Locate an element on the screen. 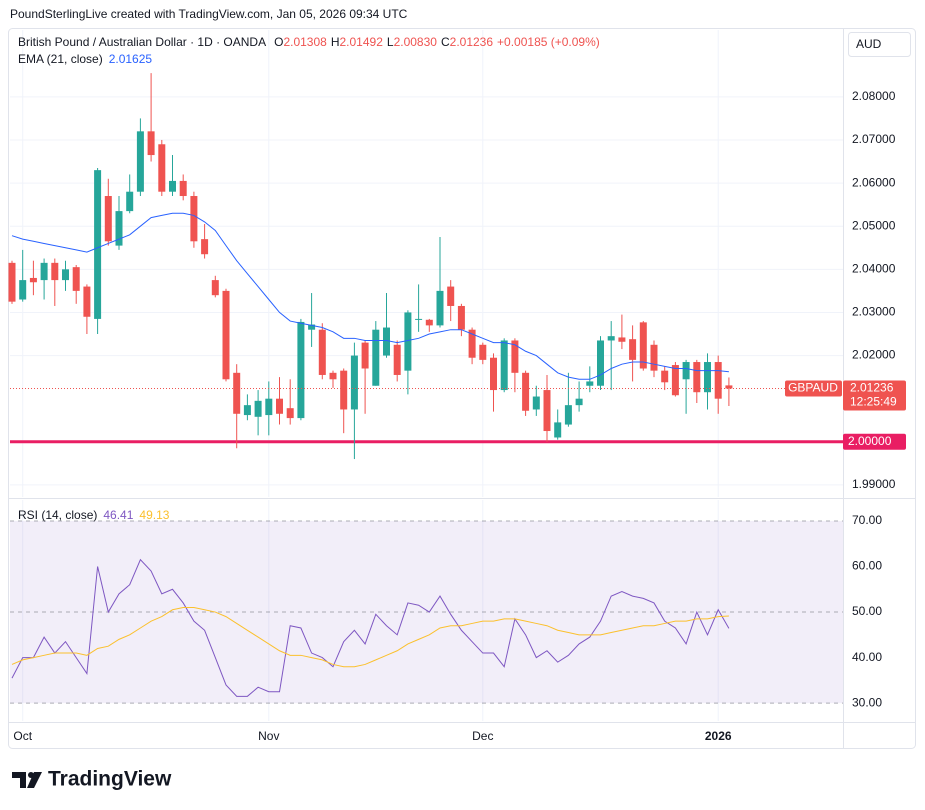  y-tick-label: 30.00 is located at coordinates (867, 702).